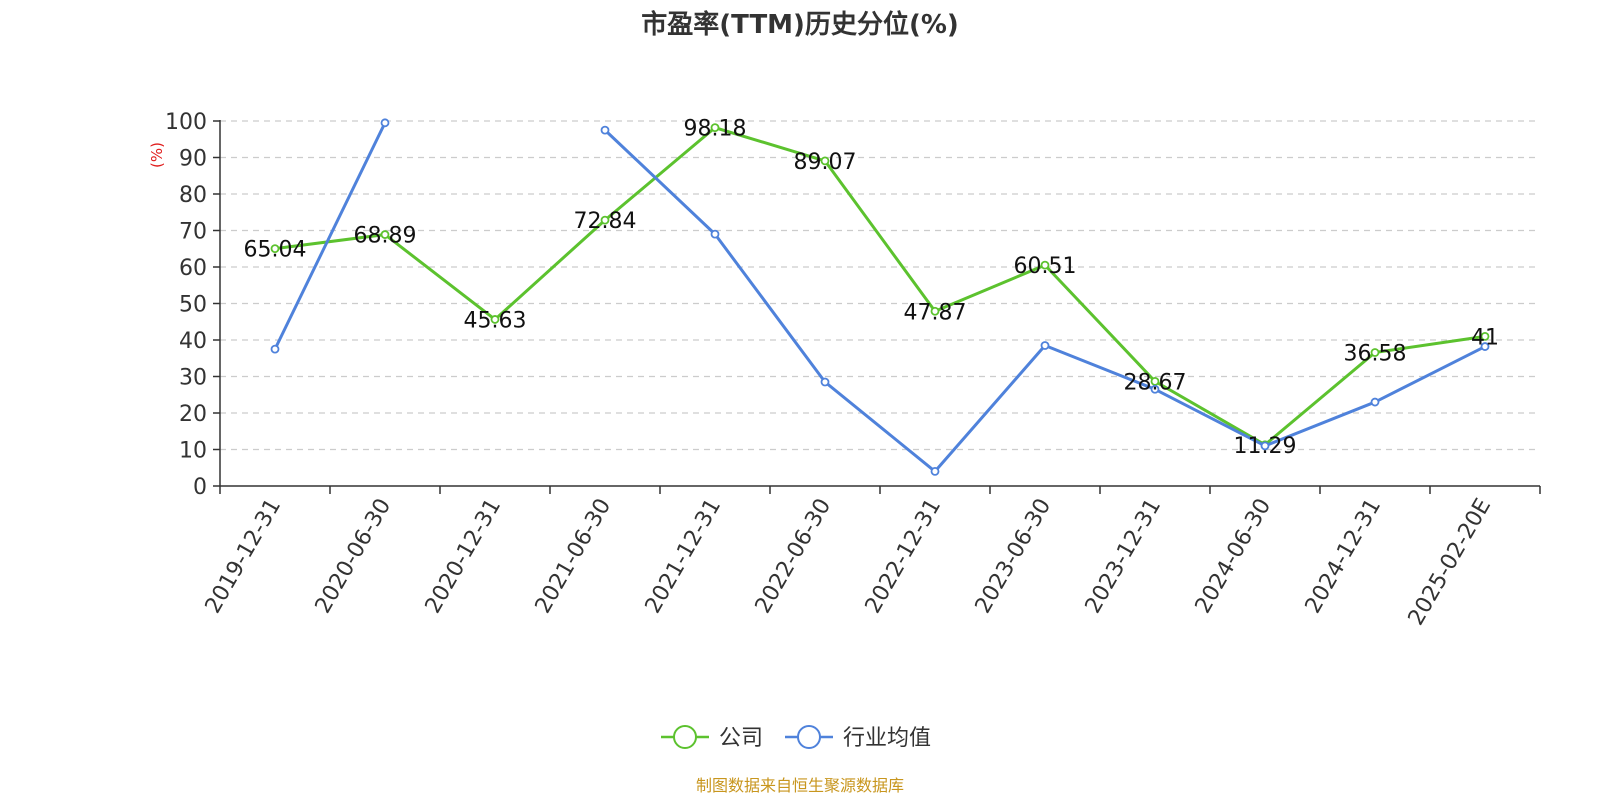 The width and height of the screenshot is (1600, 800). I want to click on chart-title: 市盈率(TTM)历史分位(%), so click(800, 24).